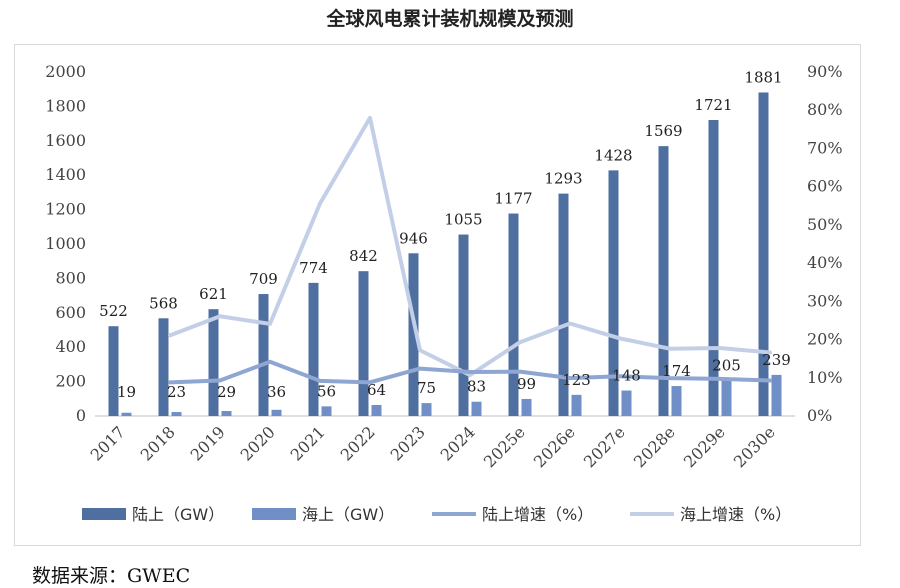  Describe the element at coordinates (825, 262) in the screenshot. I see `y-right-tick-label: 40%` at that location.